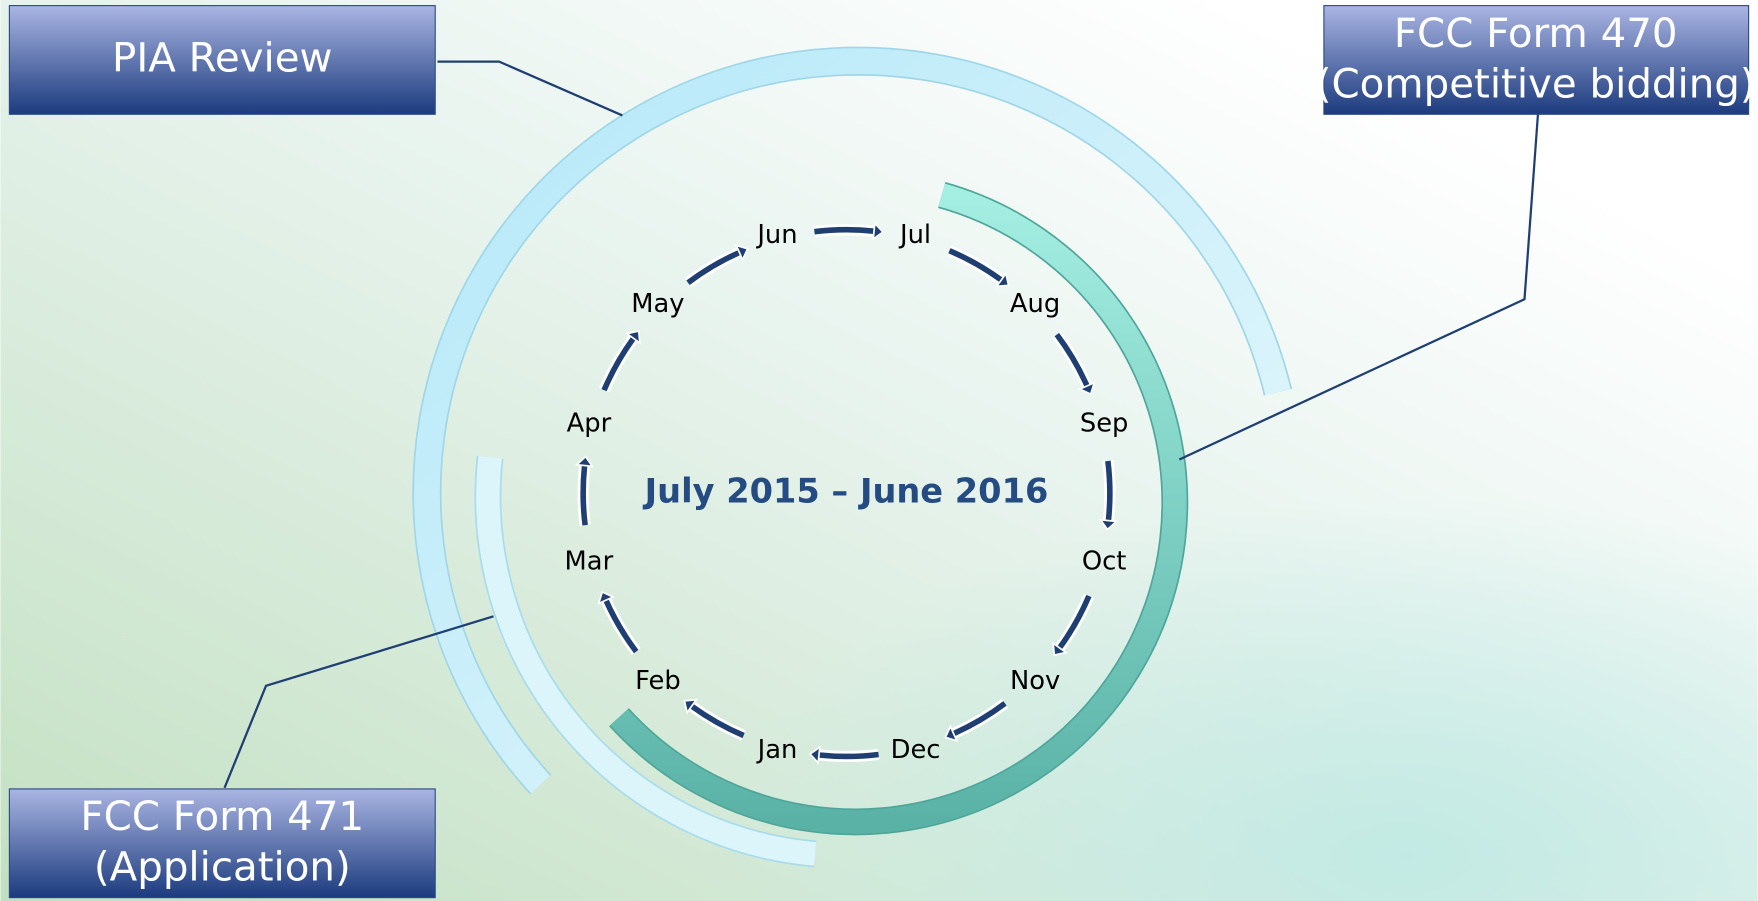  I want to click on month-label: Jul, so click(914, 235).